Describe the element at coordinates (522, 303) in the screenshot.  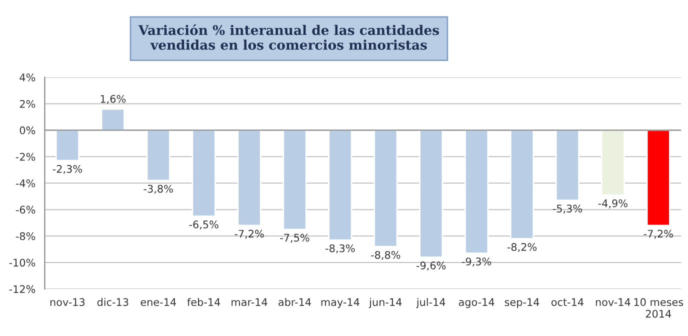
I see `x-tick-label: sep-14` at that location.